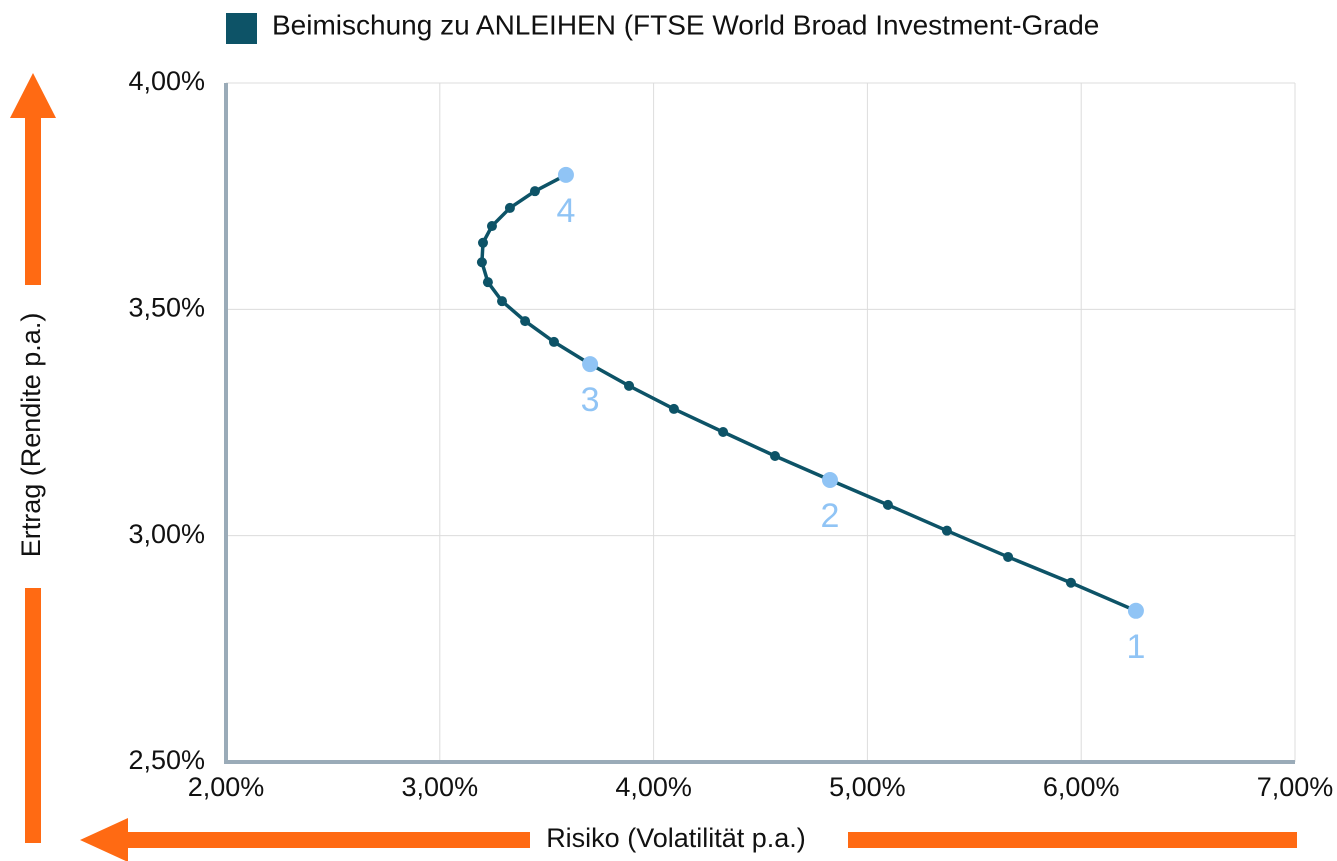  I want to click on y-tick-label: 2,50%, so click(166, 760).